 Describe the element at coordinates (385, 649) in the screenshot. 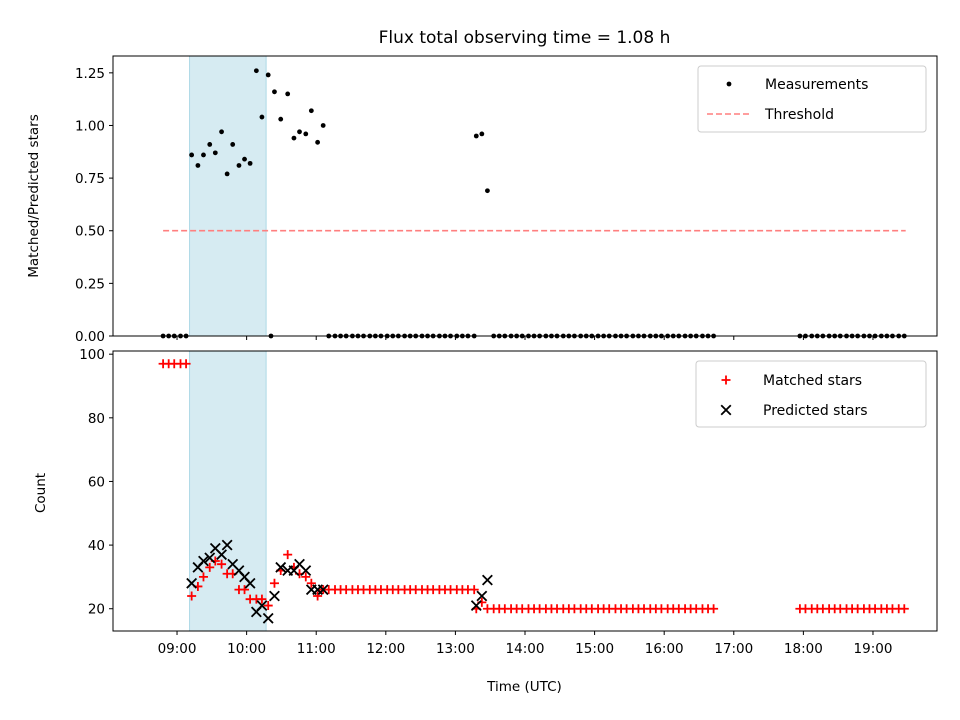

I see `x-tick-label: 12:00` at that location.